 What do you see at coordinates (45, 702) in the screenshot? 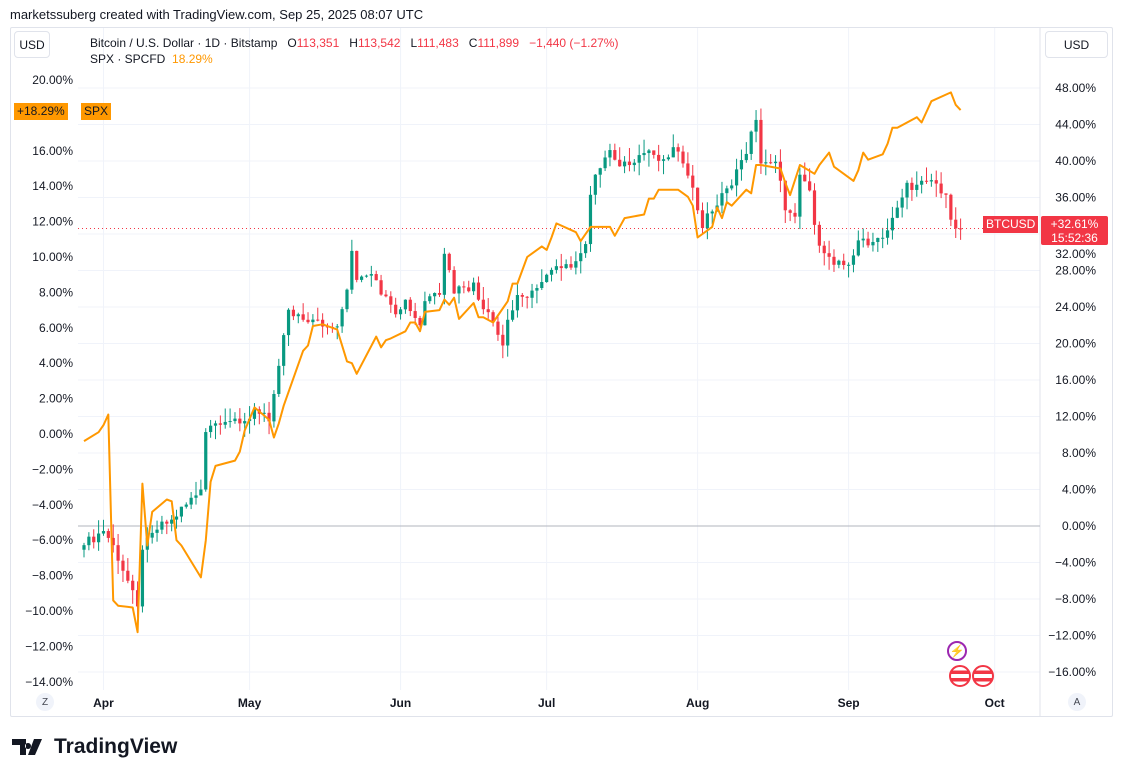
I see `timezone-button: Z` at bounding box center [45, 702].